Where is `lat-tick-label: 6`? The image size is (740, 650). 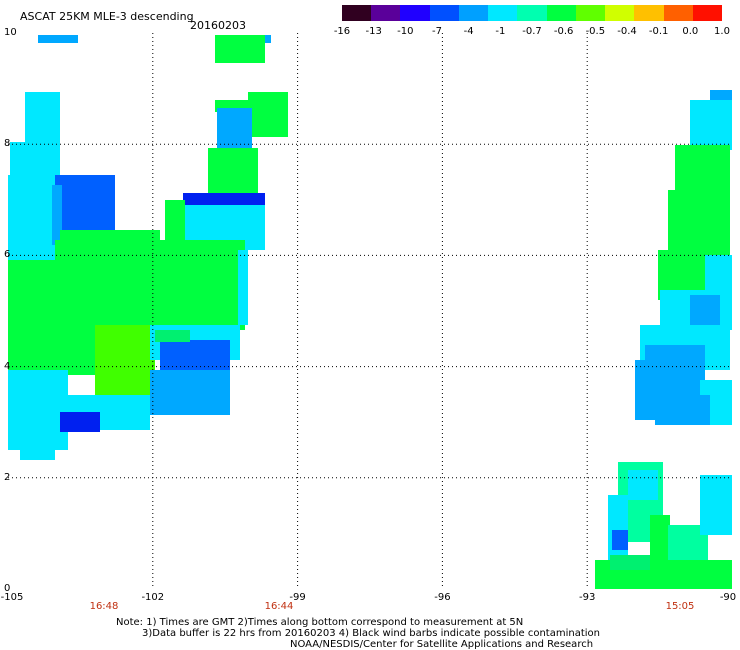
lat-tick-label: 6 is located at coordinates (7, 255).